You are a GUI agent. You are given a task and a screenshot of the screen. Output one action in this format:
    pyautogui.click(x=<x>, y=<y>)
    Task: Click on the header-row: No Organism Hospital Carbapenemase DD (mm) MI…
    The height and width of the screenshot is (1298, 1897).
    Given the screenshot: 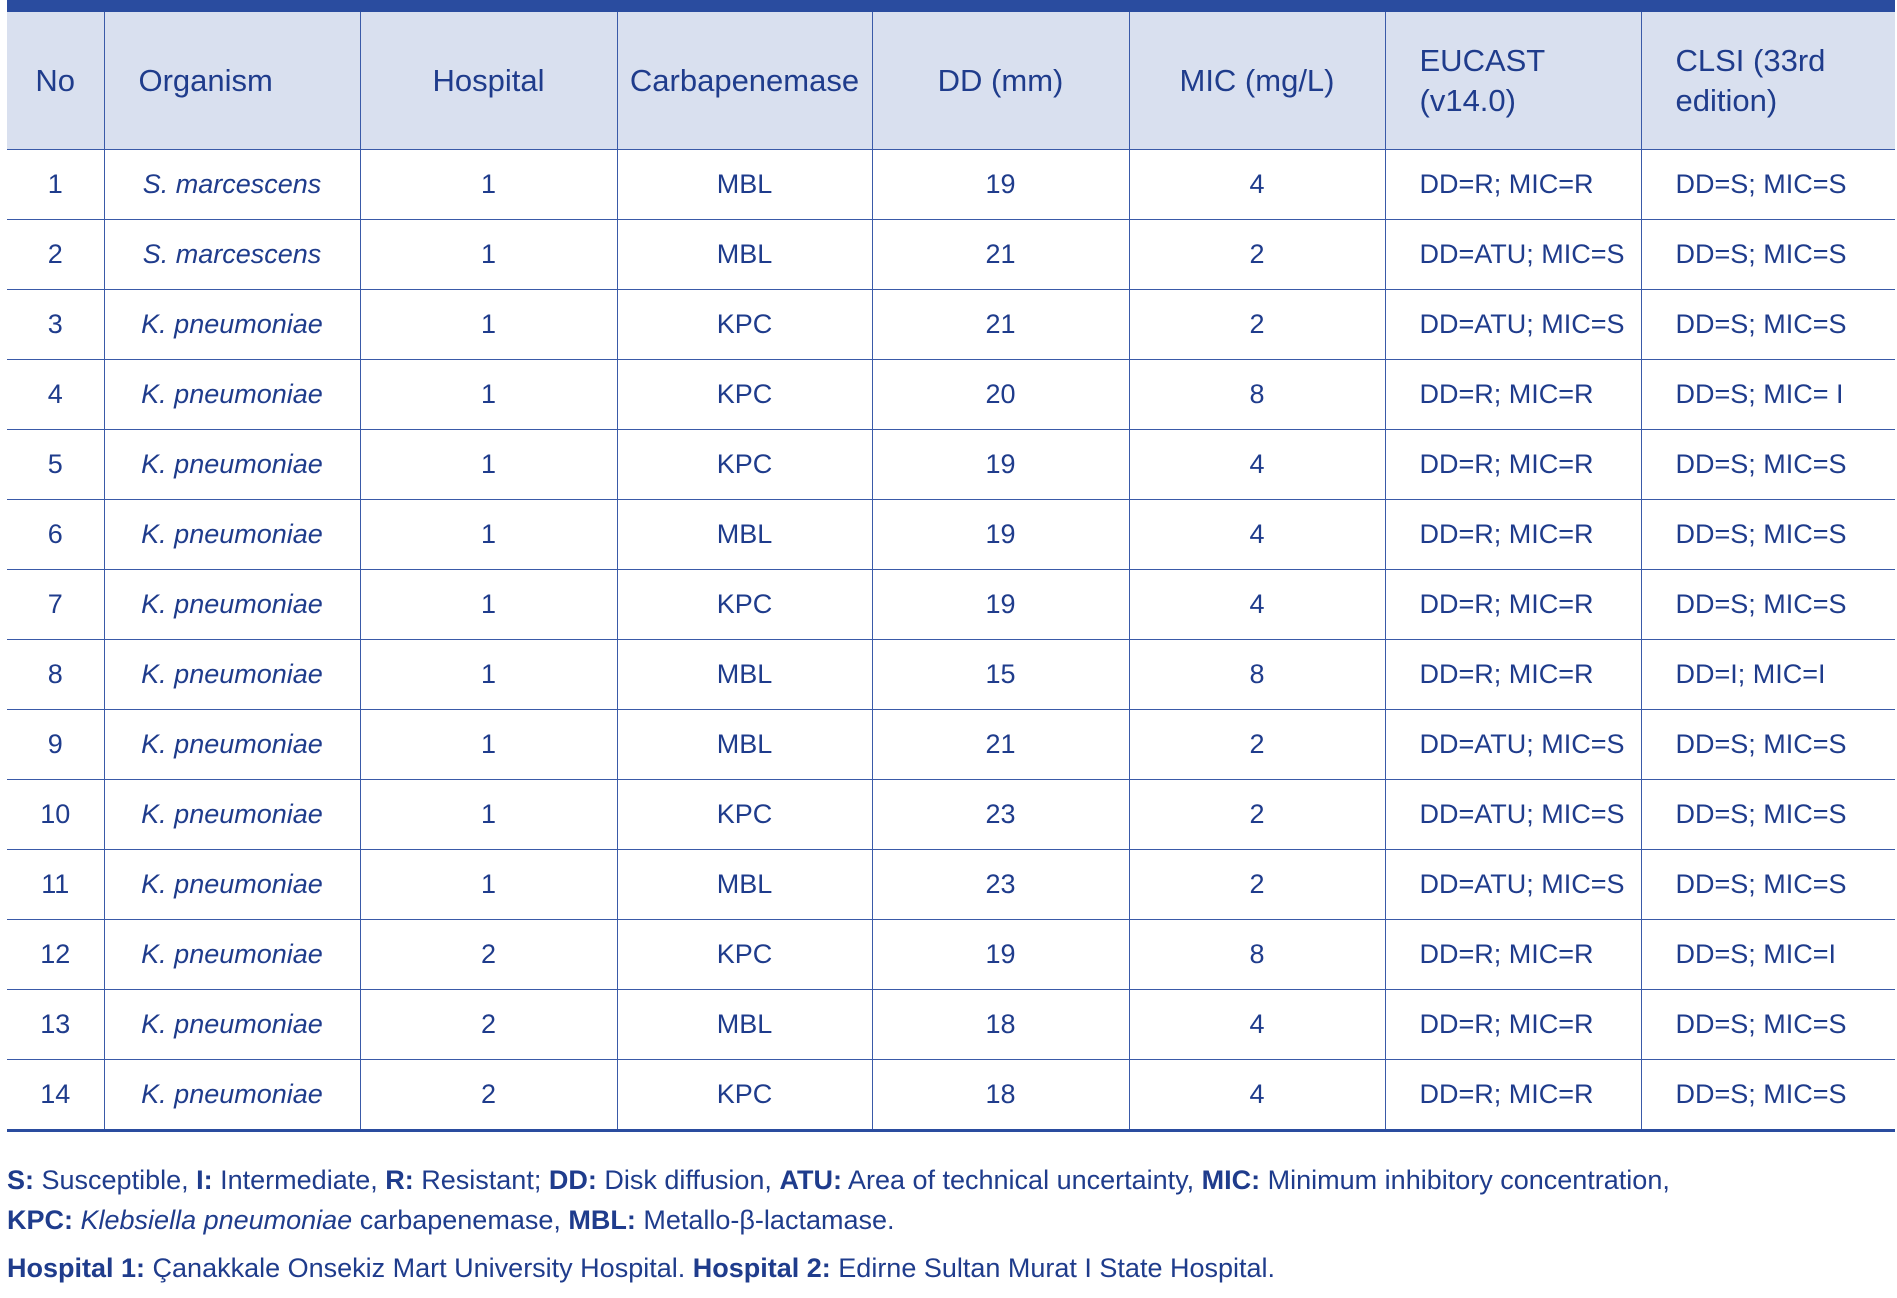 What is the action you would take?
    pyautogui.click(x=951, y=77)
    